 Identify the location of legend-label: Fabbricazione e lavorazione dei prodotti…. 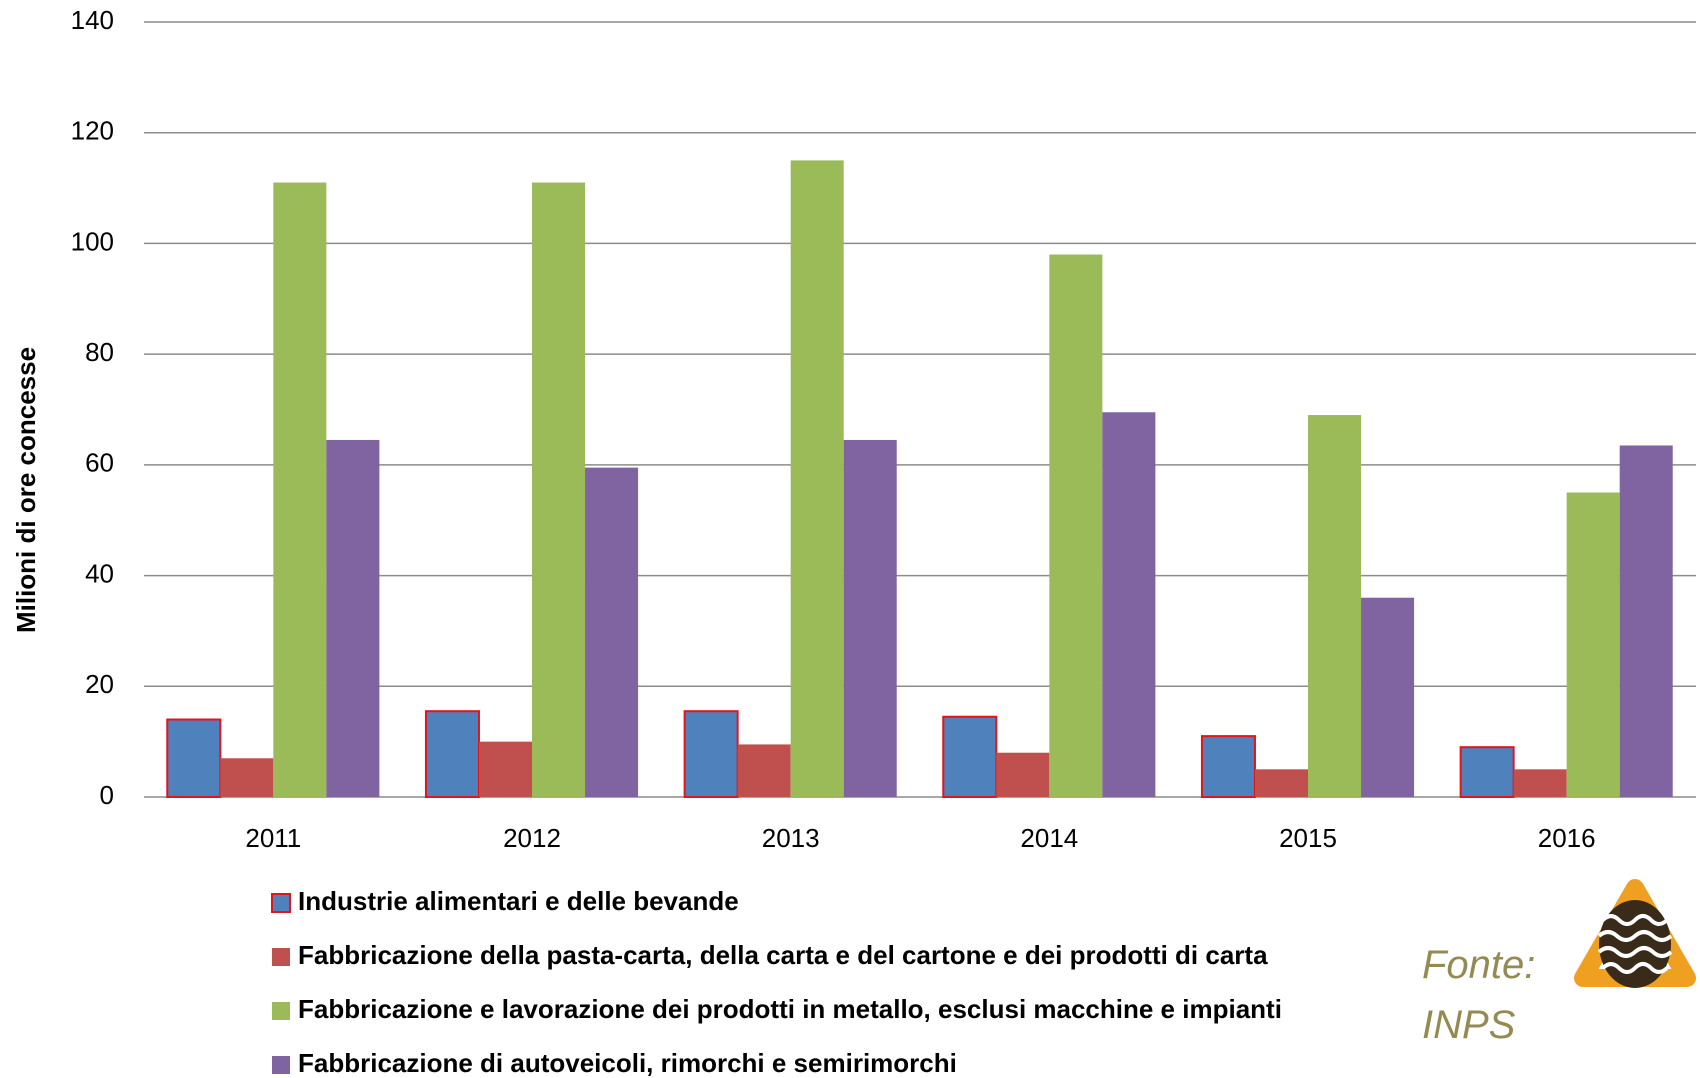
(790, 1009).